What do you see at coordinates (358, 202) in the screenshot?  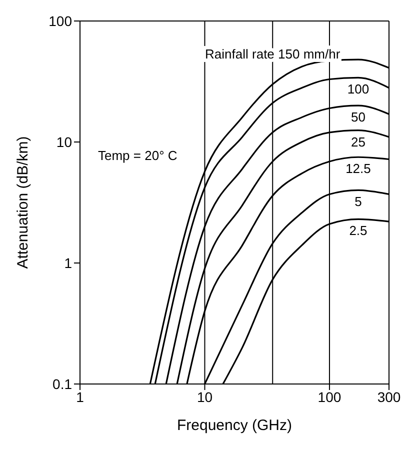 I see `series-label: 5` at bounding box center [358, 202].